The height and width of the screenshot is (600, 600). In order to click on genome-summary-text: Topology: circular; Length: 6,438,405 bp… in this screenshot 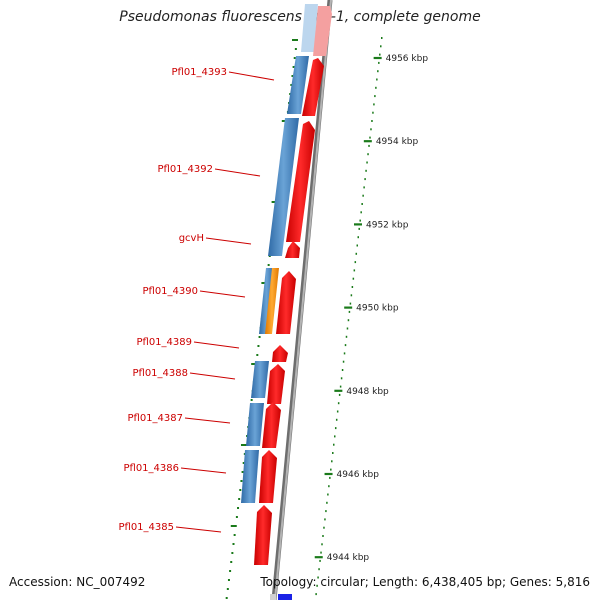, I will do `click(425, 582)`.